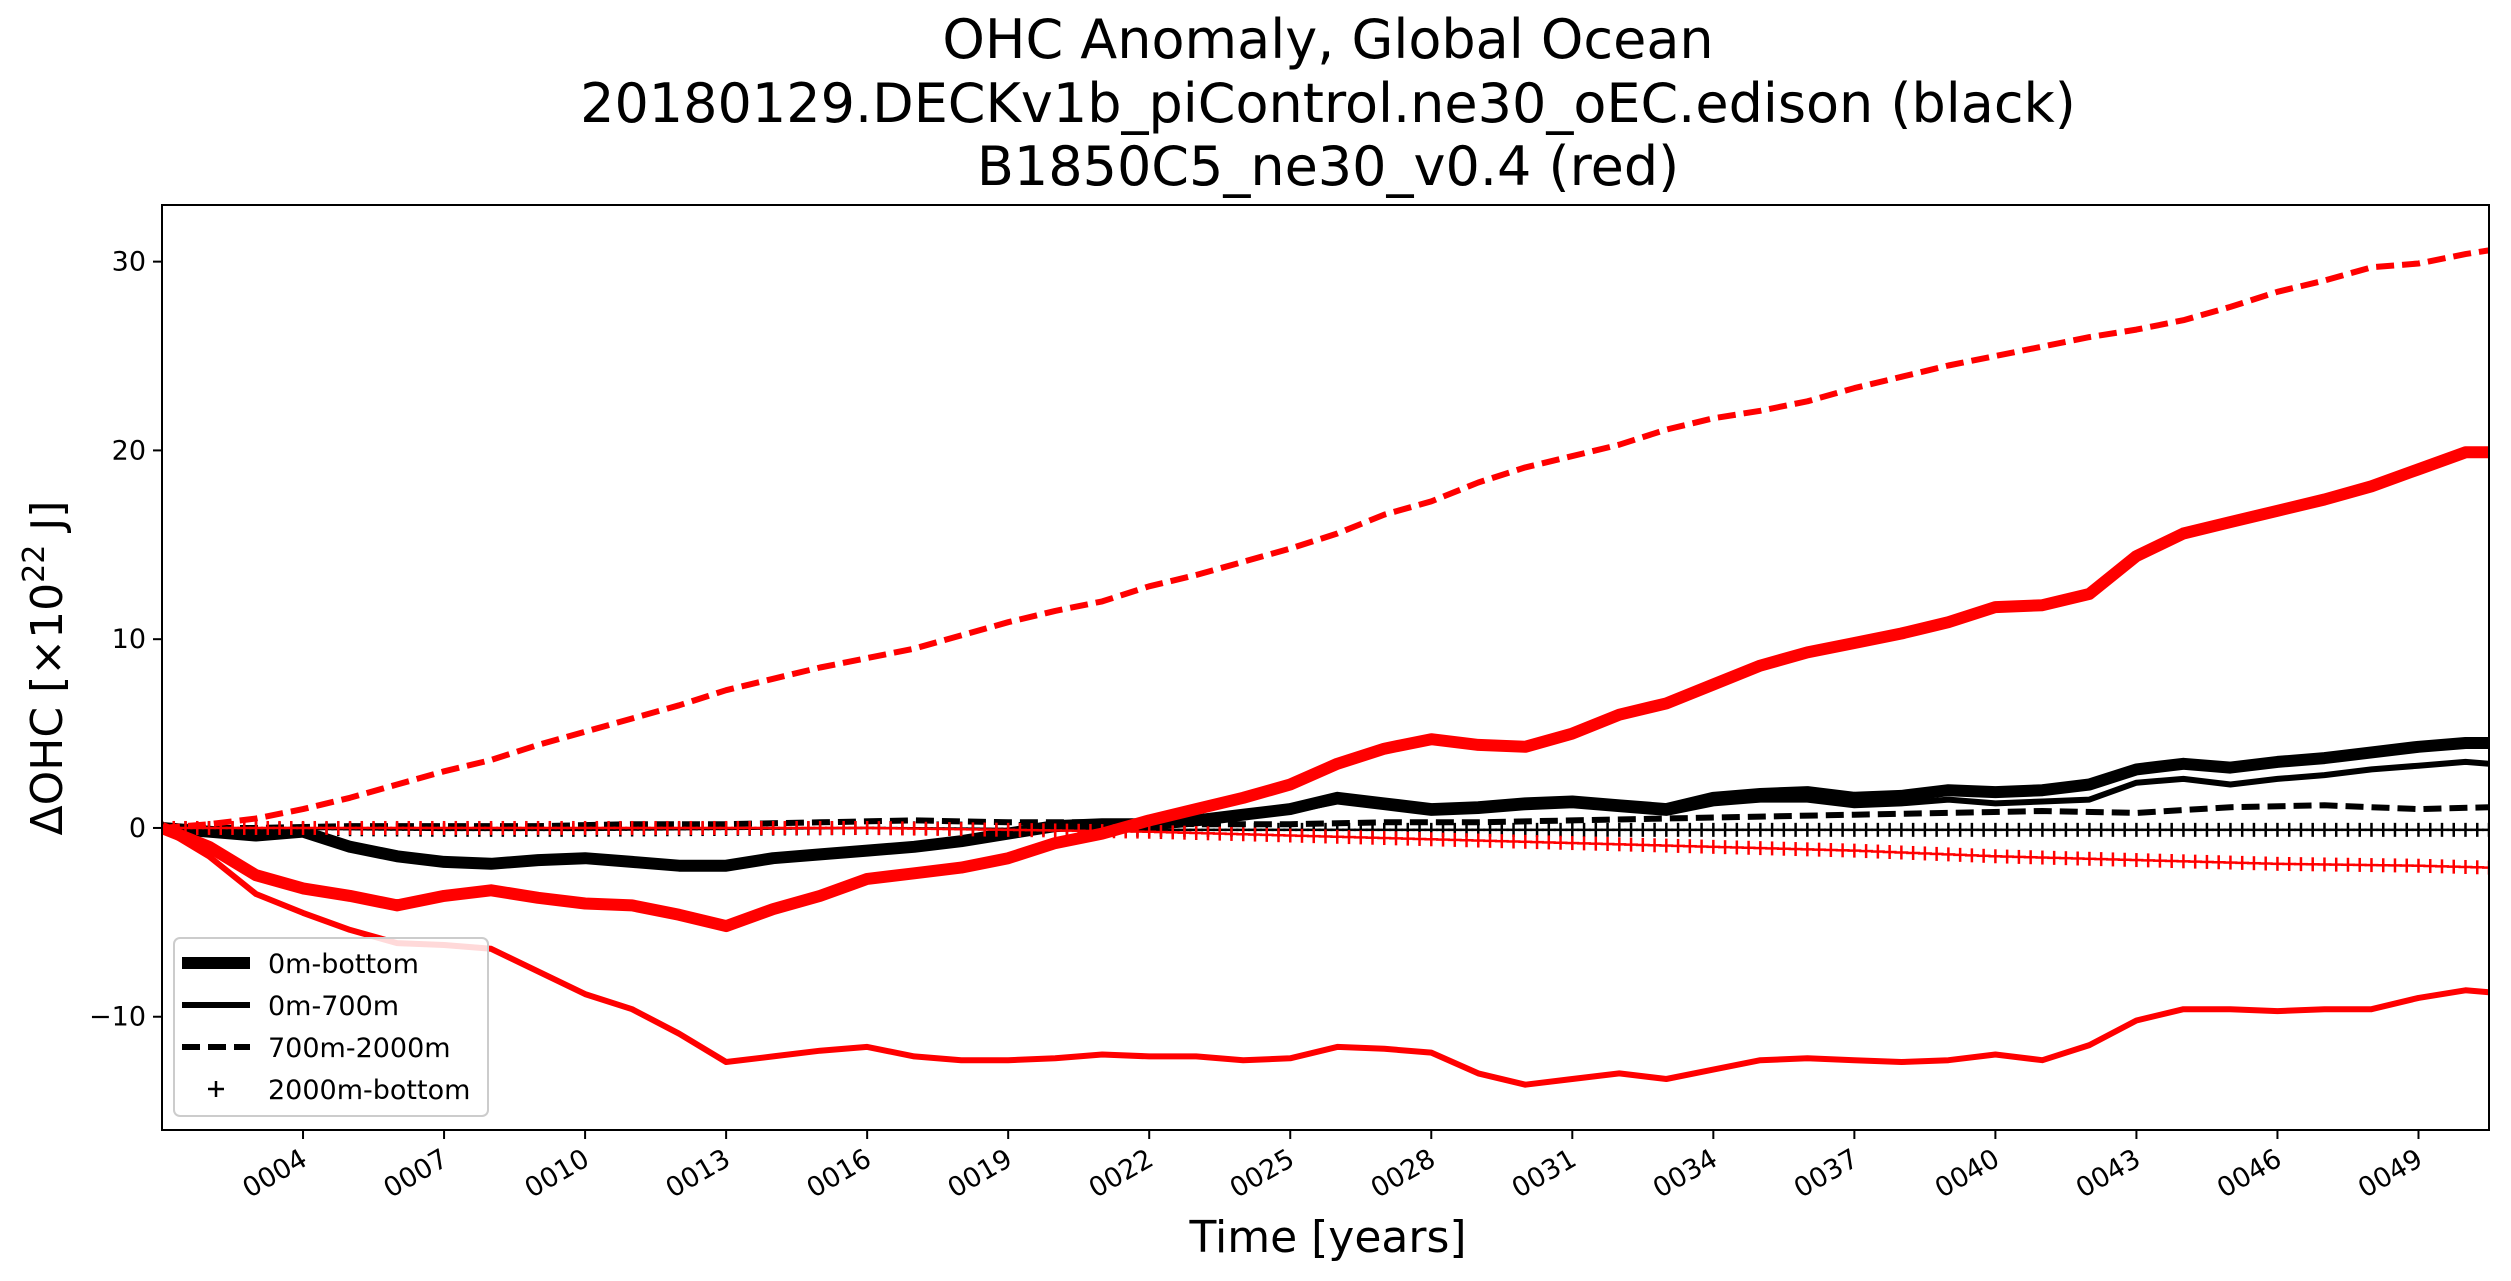 This screenshot has height=1281, width=2511. I want to click on legend-box, so click(331, 1027).